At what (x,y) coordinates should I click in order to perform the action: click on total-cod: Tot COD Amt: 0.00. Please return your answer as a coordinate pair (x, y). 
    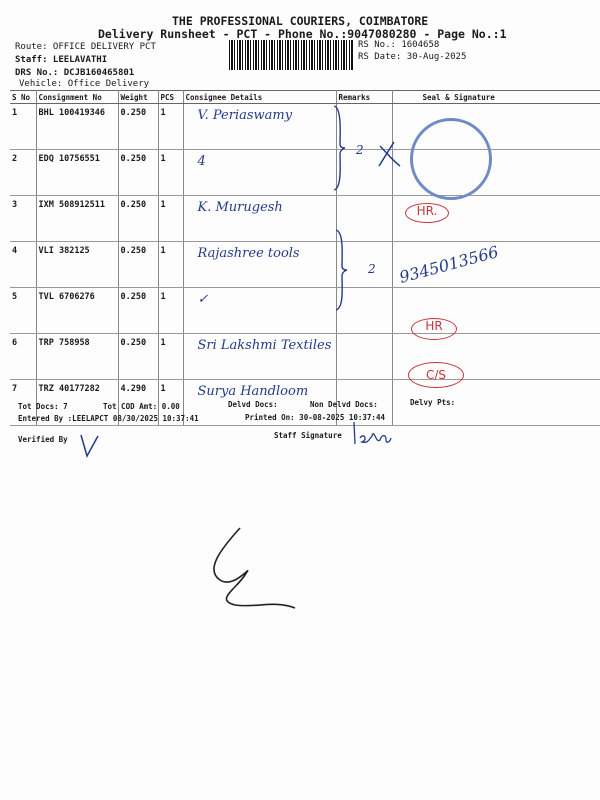
    Looking at the image, I should click on (141, 406).